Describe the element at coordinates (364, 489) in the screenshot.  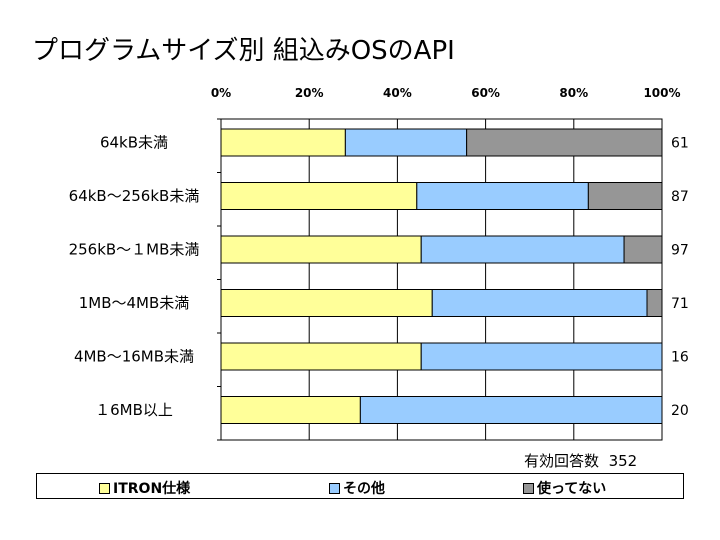
I see `legend-label-other: その他` at that location.